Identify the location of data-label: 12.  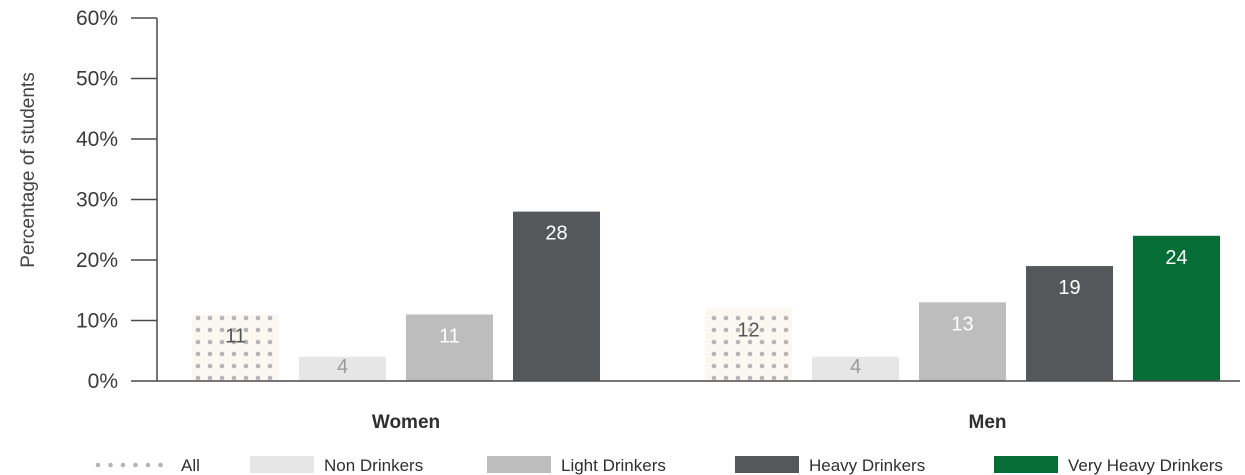
(748, 330).